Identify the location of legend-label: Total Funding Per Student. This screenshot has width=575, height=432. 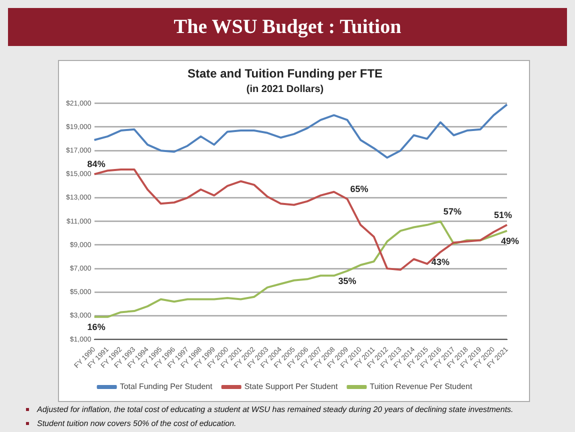
(167, 387).